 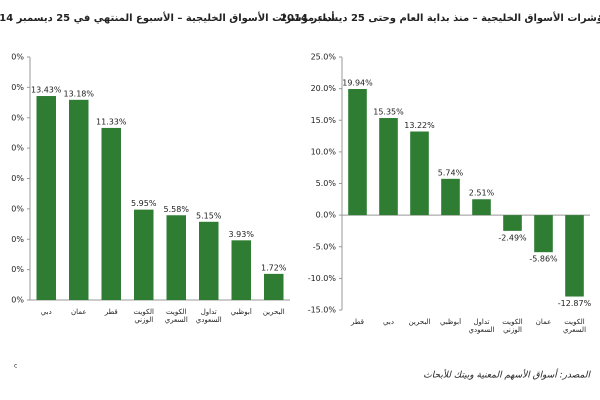 What do you see at coordinates (357, 83) in the screenshot?
I see `value-label: 19.94%` at bounding box center [357, 83].